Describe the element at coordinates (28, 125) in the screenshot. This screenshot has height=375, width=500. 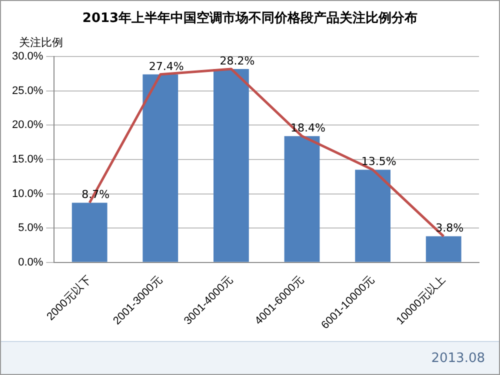
I see `y-tick-label: 20.0%` at that location.